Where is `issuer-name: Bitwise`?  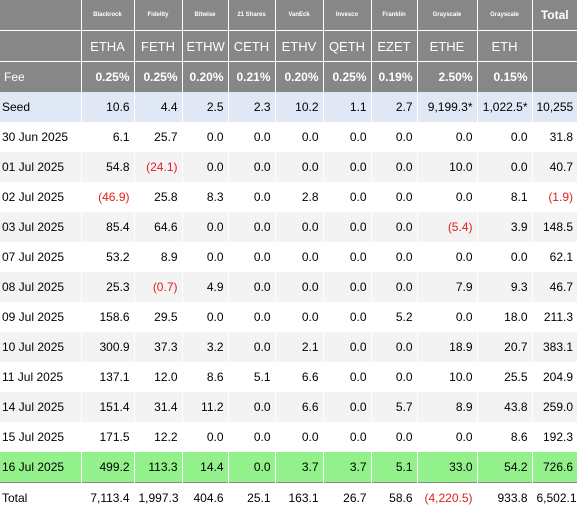
issuer-name: Bitwise is located at coordinates (205, 15).